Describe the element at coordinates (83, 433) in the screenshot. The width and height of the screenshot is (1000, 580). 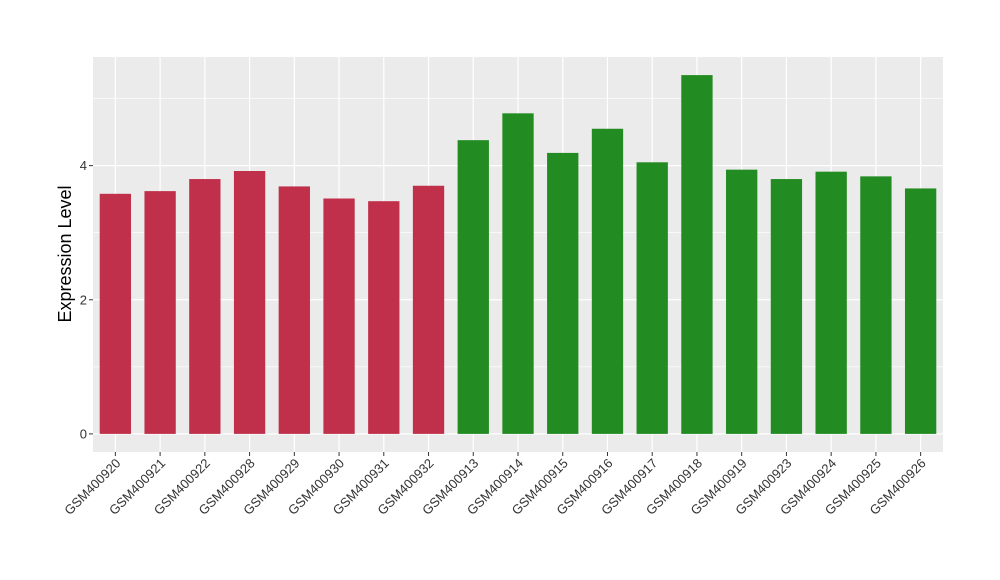
I see `y-tick-label: 0` at that location.